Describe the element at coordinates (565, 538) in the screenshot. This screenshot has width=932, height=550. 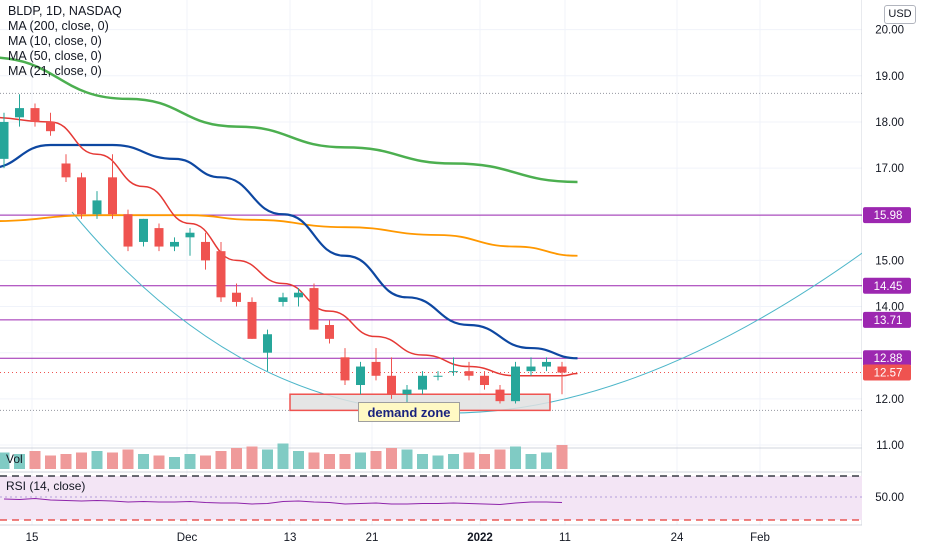
I see `time-tick: 11` at that location.